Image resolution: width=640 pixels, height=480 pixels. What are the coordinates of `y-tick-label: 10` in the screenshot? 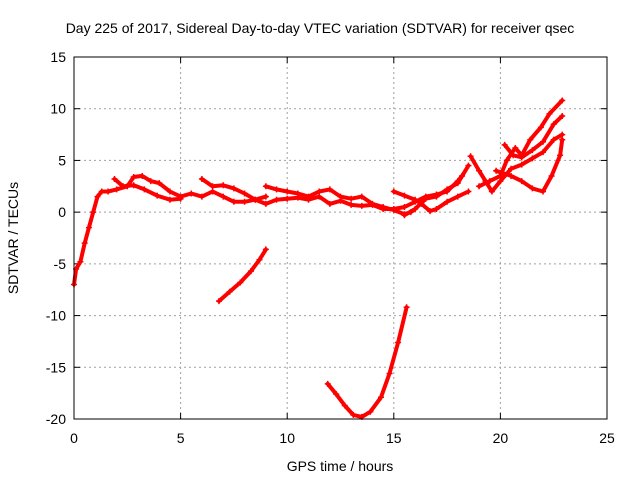 It's located at (58, 109).